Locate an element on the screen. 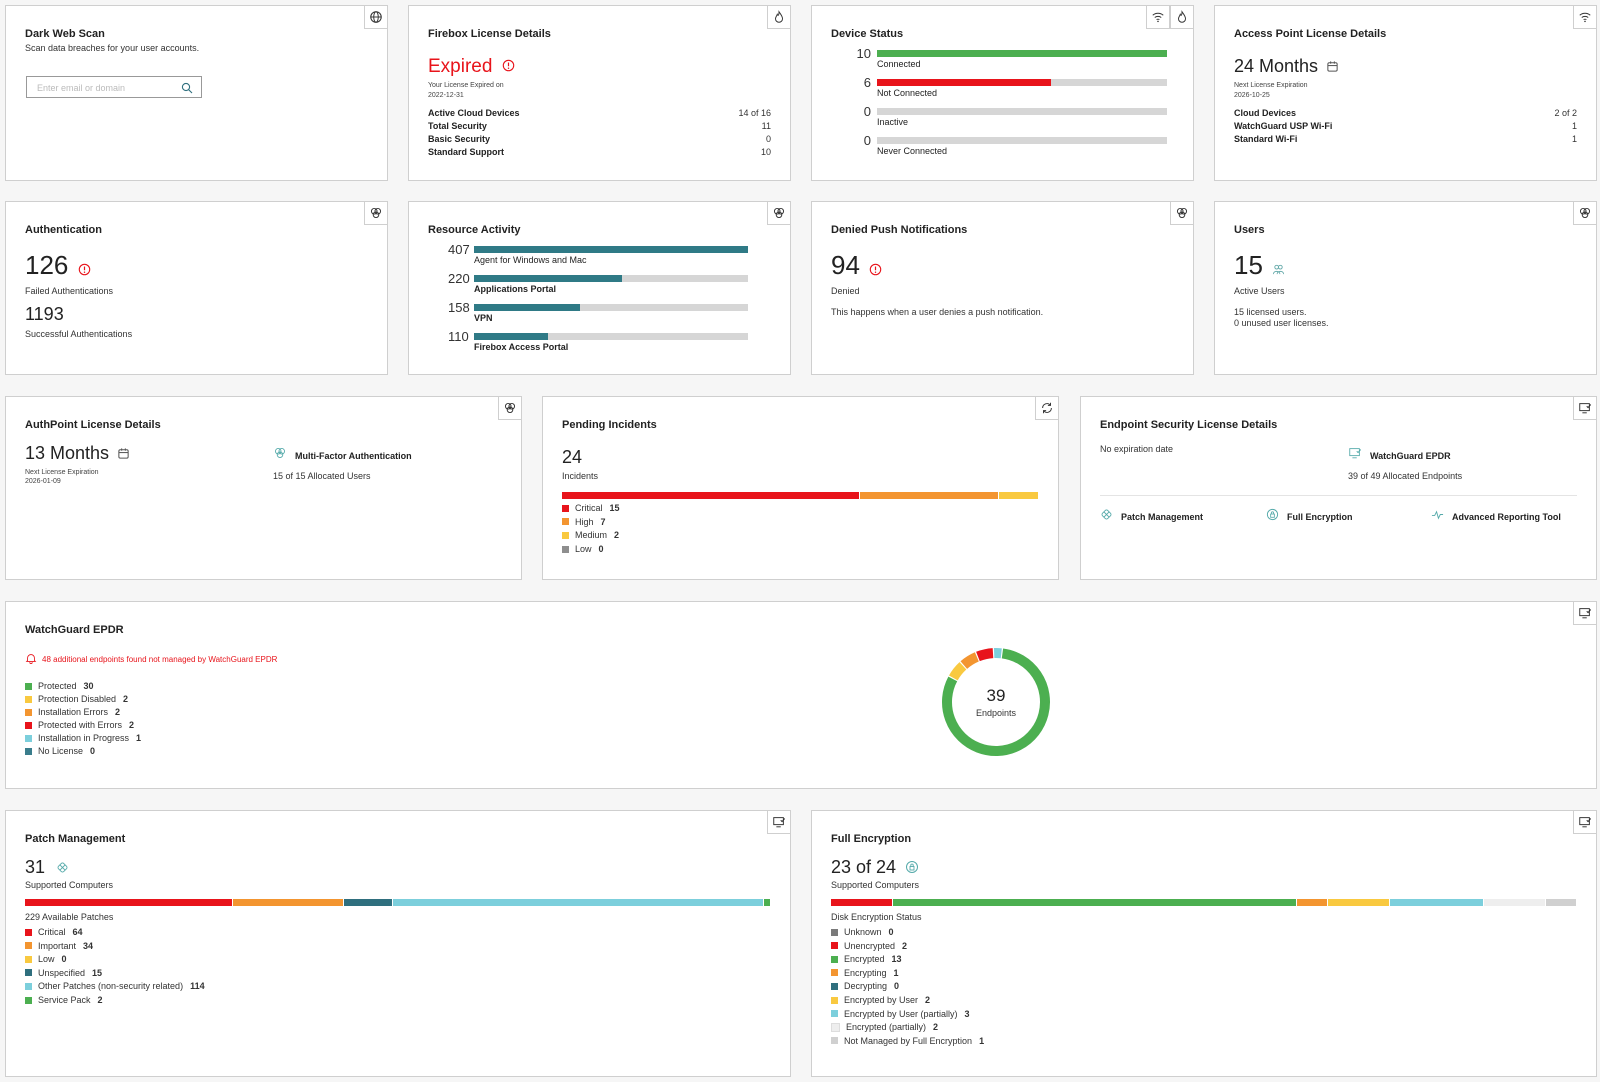 This screenshot has width=1600, height=1082. legend-value: 64 is located at coordinates (77, 932).